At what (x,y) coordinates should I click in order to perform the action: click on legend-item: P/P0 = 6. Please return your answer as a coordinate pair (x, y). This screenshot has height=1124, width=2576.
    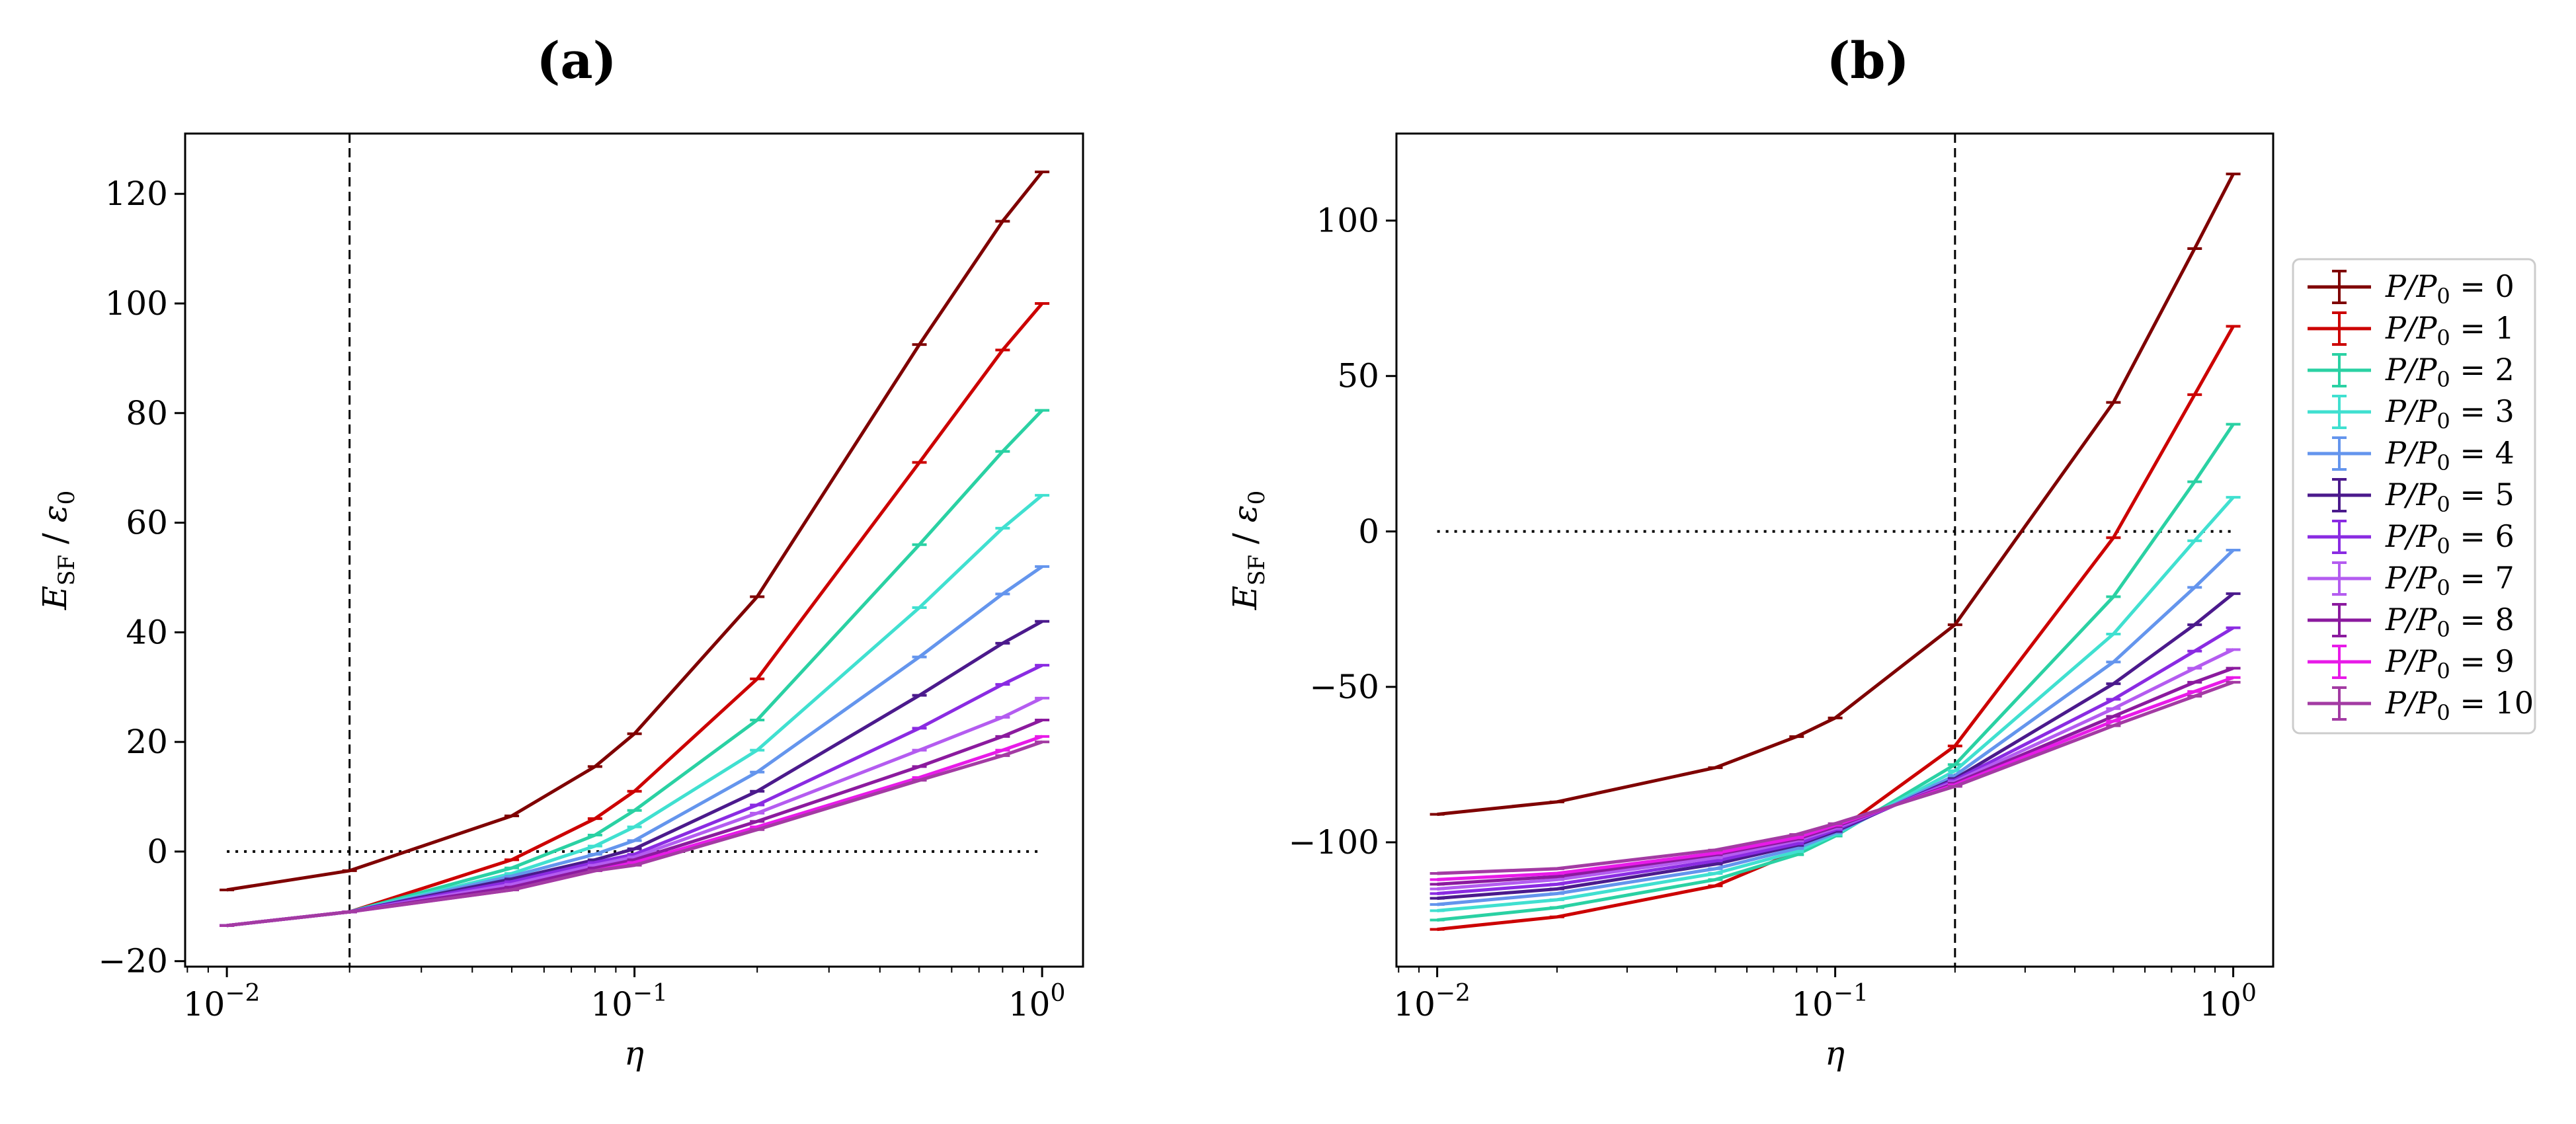
    Looking at the image, I should click on (2411, 538).